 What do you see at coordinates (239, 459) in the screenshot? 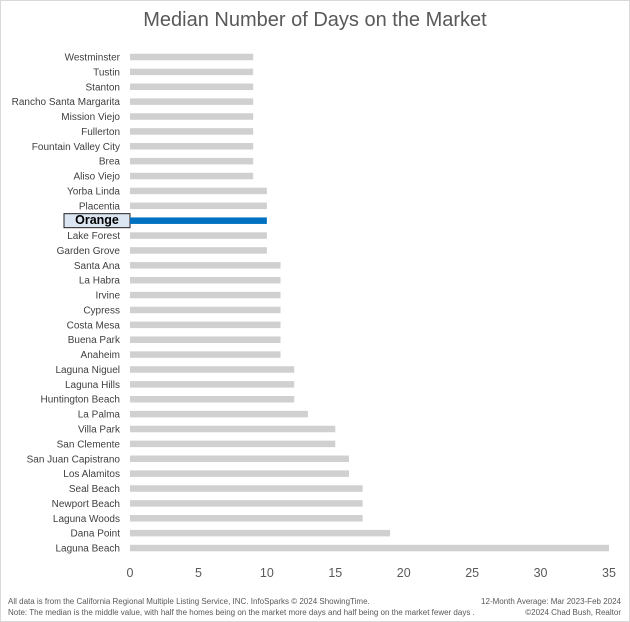
I see `bar-san-juan-capistrano` at bounding box center [239, 459].